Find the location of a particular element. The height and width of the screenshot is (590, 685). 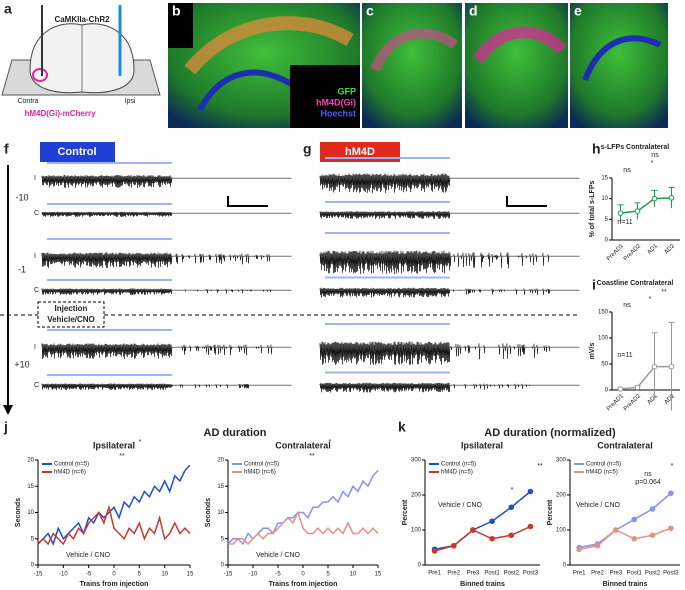

injection-label: Vehicle/CNO is located at coordinates (71, 319).